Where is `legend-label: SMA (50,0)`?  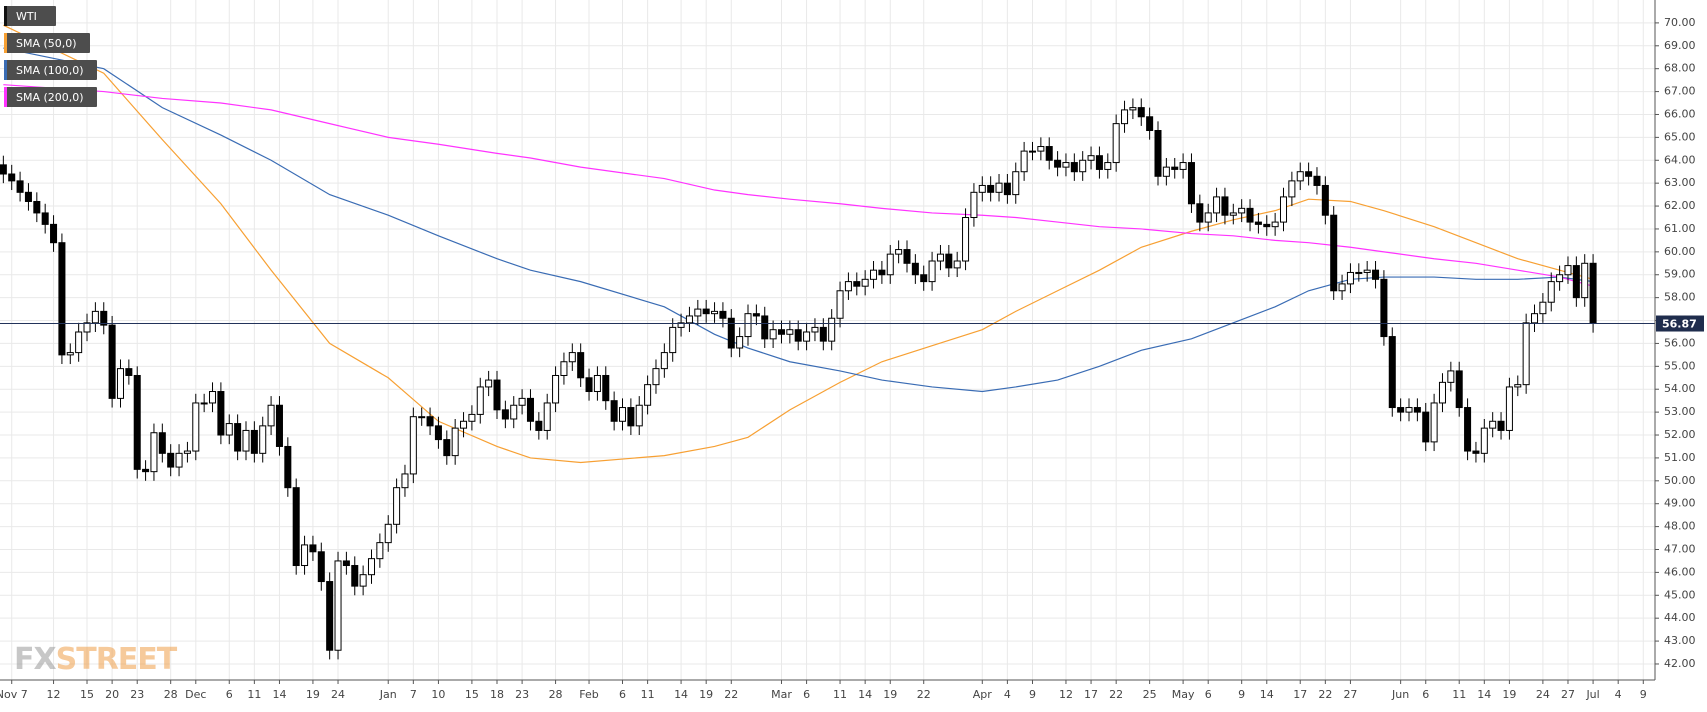
legend-label: SMA (50,0) is located at coordinates (46, 43).